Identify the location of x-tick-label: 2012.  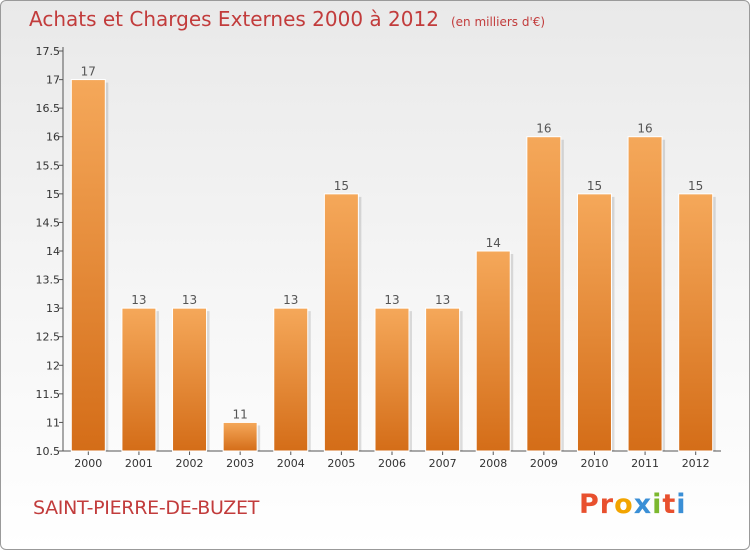
(696, 463).